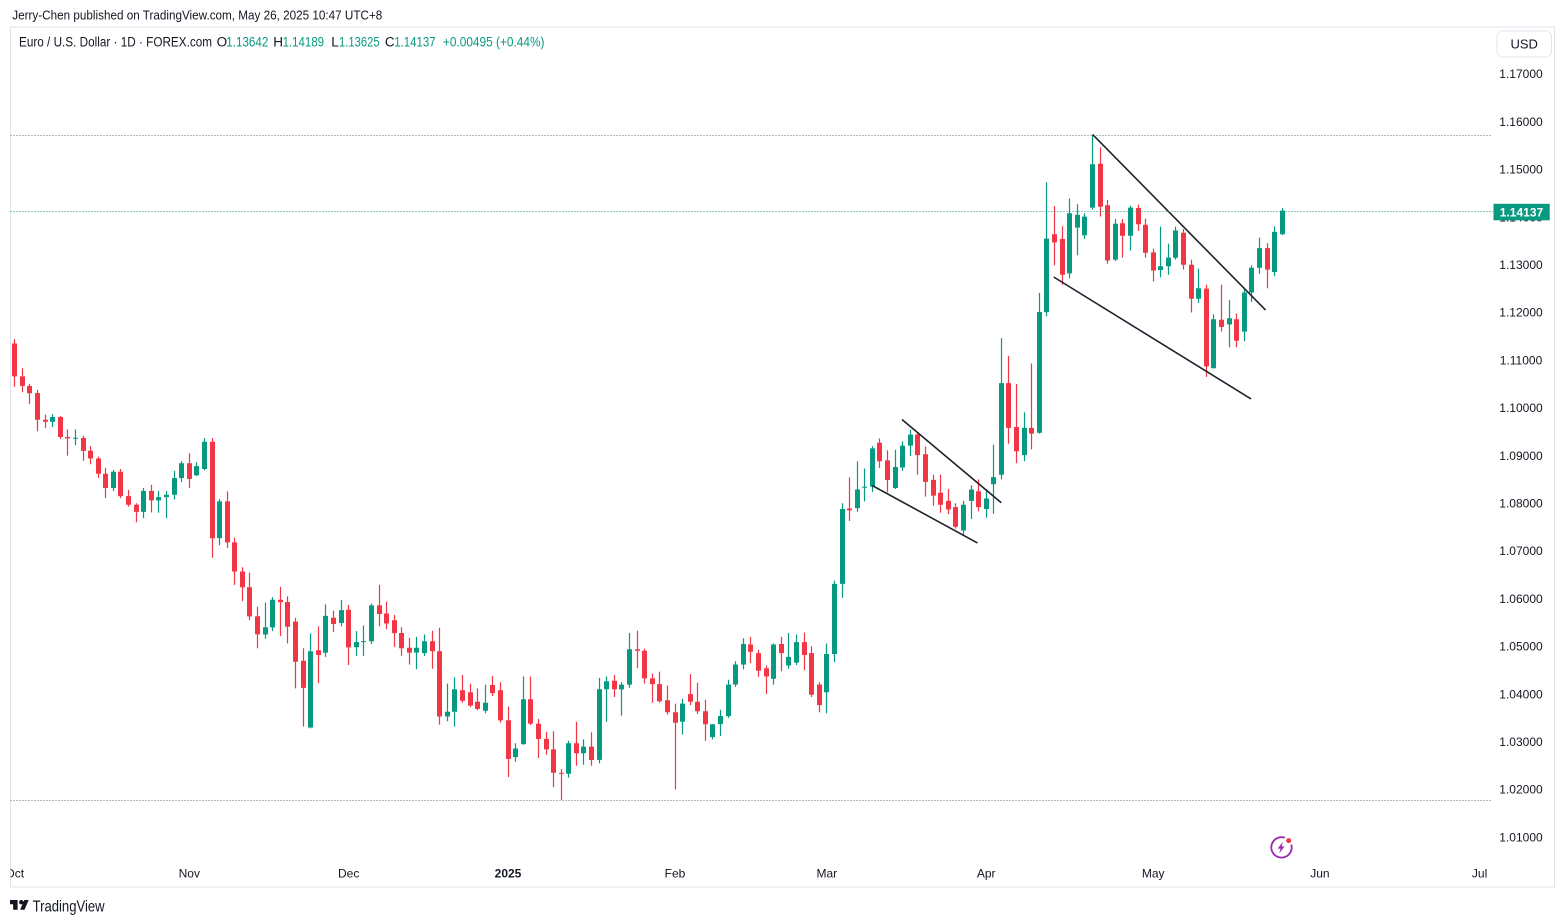 The image size is (1565, 923). What do you see at coordinates (1521, 456) in the screenshot?
I see `svg-text: 1.09000` at bounding box center [1521, 456].